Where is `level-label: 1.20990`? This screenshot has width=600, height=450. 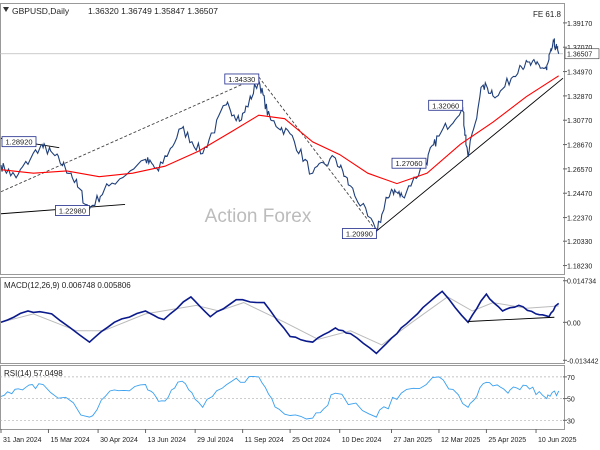 level-label: 1.20990 is located at coordinates (359, 234).